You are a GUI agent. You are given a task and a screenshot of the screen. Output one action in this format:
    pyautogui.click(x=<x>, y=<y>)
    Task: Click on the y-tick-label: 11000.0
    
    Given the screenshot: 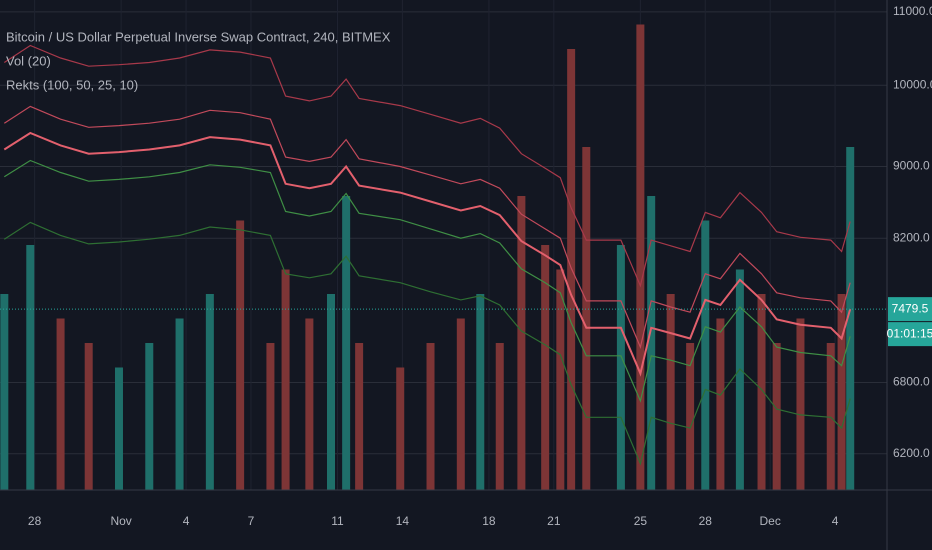 What is the action you would take?
    pyautogui.click(x=912, y=11)
    